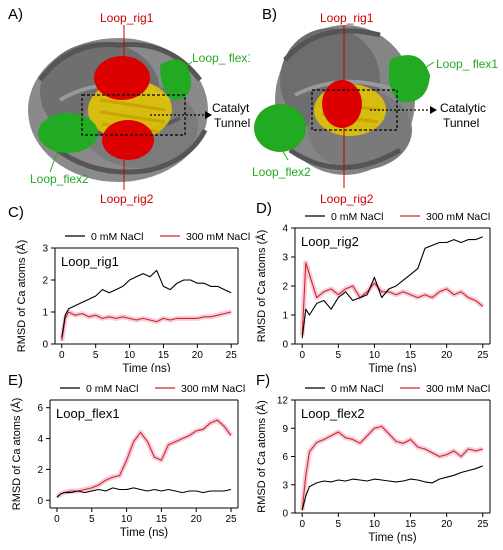  Describe the element at coordinates (15, 14) in the screenshot. I see `panel-label-a: A)` at that location.